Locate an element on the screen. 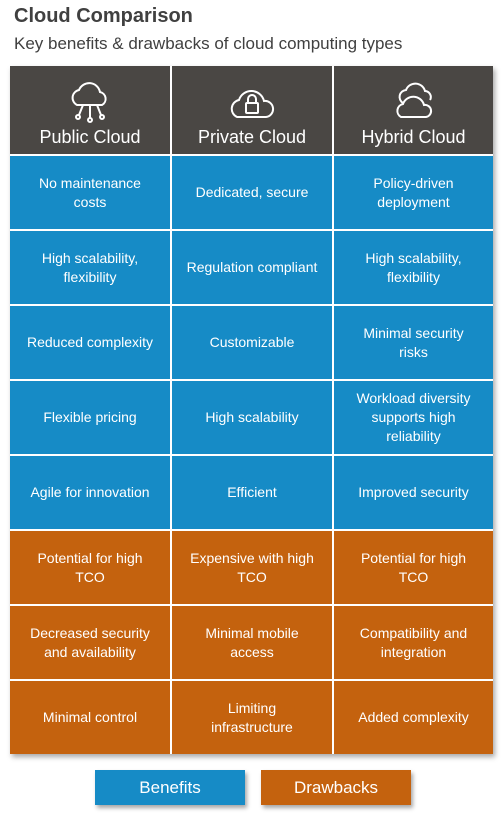 This screenshot has height=827, width=502. benefit-cell: Improved security is located at coordinates (413, 492).